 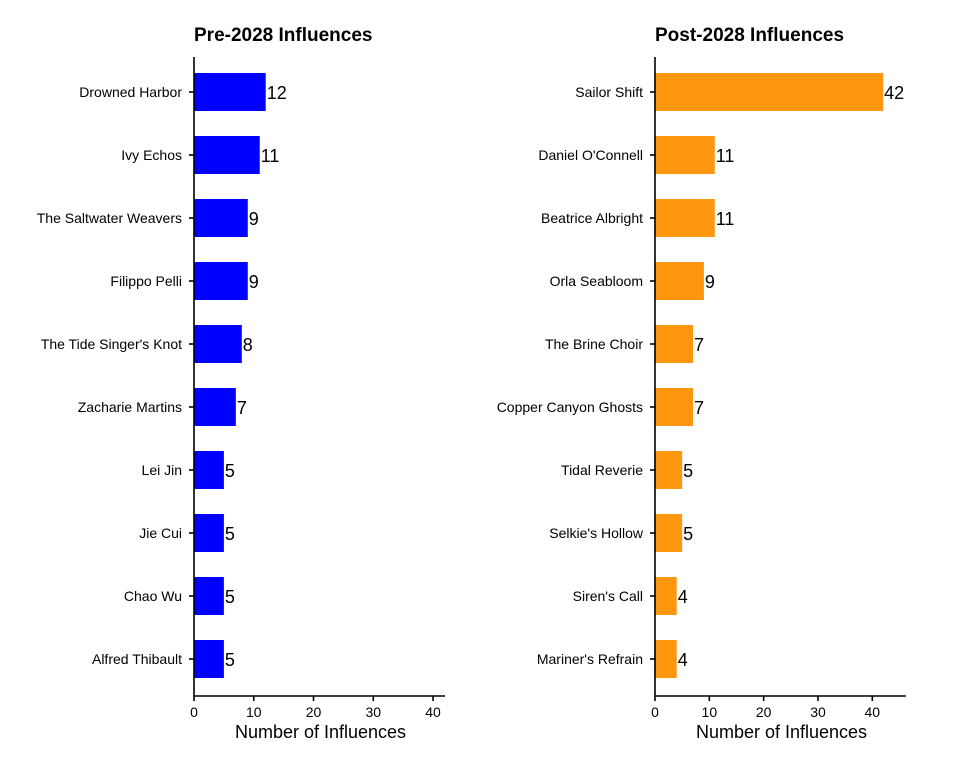 I want to click on category-label-beatrice-albright: Beatrice Albright, so click(x=592, y=218).